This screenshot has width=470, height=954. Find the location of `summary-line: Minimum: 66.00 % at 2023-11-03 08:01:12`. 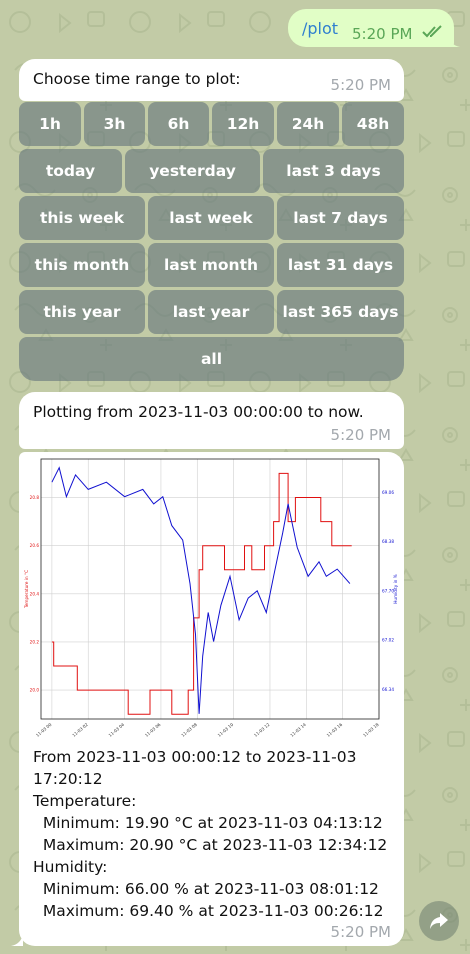

summary-line: Minimum: 66.00 % at 2023-11-03 08:01:12 is located at coordinates (206, 889).